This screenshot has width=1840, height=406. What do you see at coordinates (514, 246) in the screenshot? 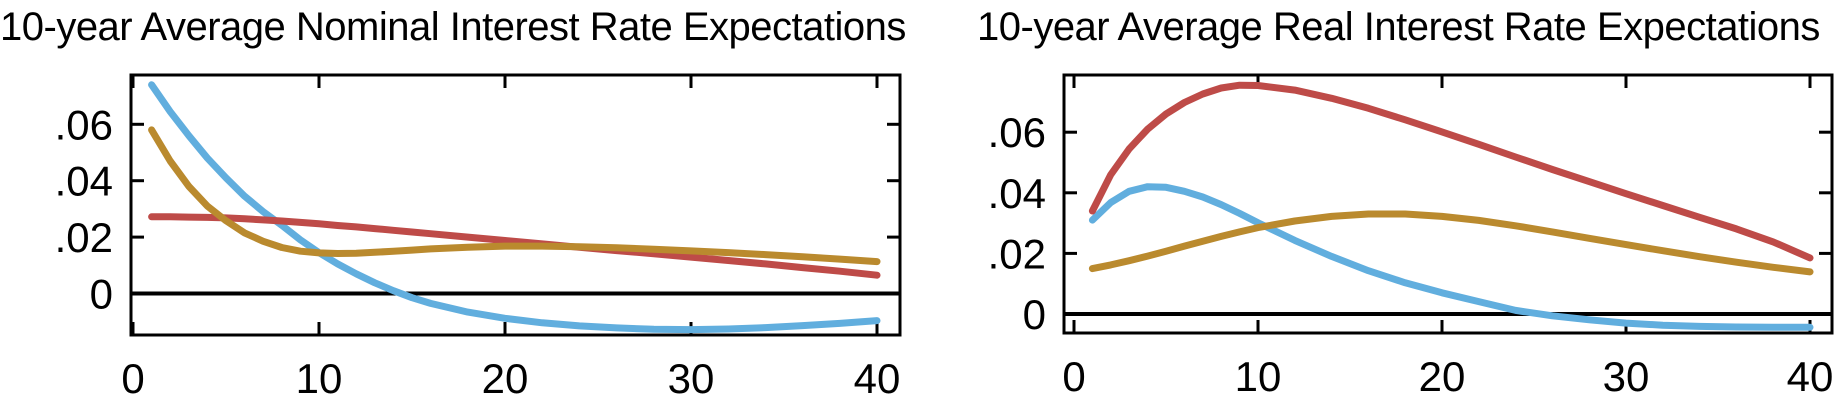
I see `red-series-line` at bounding box center [514, 246].